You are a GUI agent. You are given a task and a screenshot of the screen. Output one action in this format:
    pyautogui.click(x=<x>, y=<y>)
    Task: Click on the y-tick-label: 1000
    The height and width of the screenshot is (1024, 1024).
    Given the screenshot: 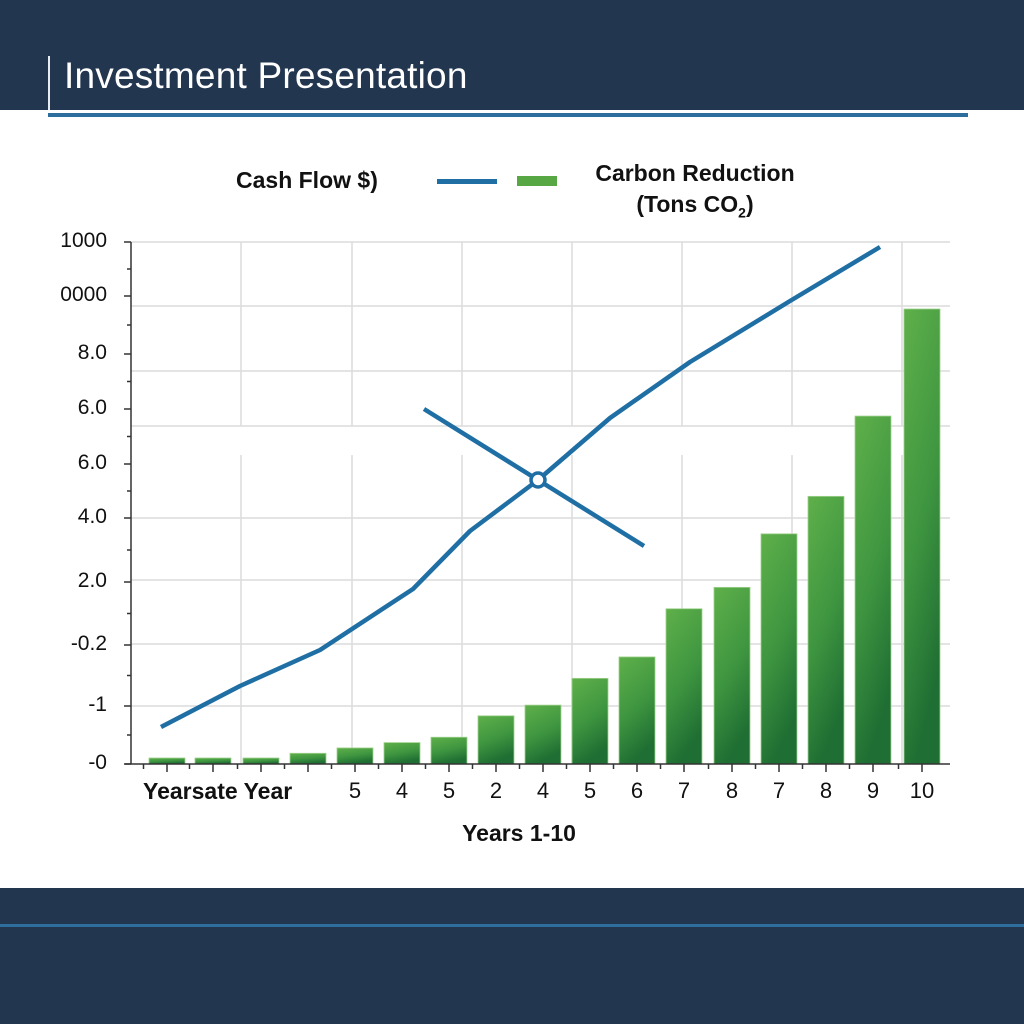 What is the action you would take?
    pyautogui.click(x=83, y=240)
    